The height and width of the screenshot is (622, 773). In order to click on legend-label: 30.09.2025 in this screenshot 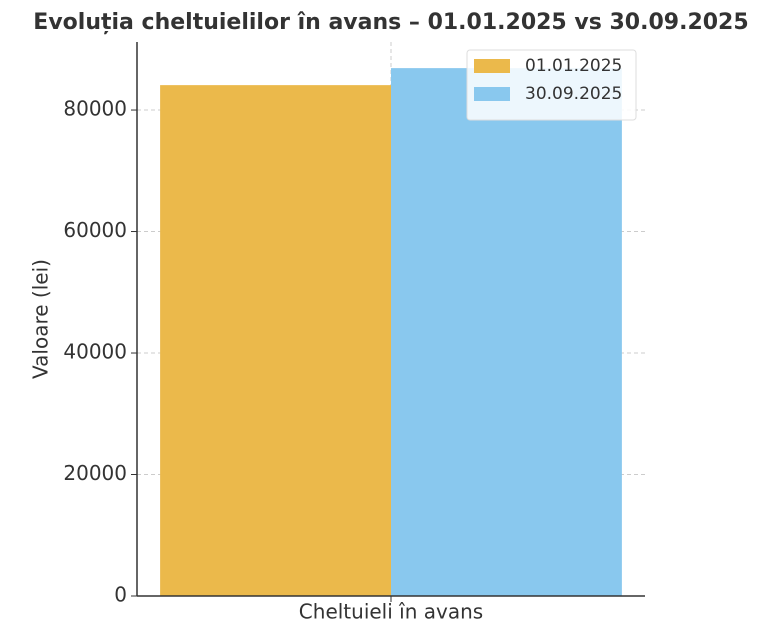, I will do `click(573, 94)`.